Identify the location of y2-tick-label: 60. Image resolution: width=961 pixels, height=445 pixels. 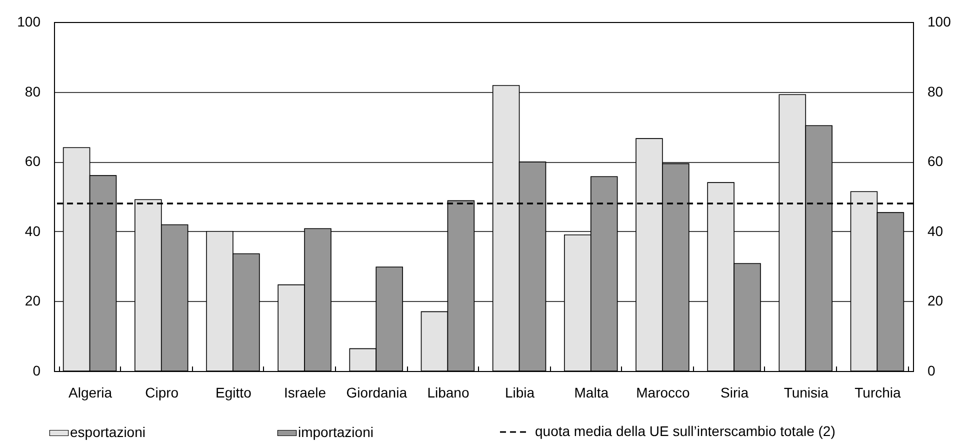
(936, 161).